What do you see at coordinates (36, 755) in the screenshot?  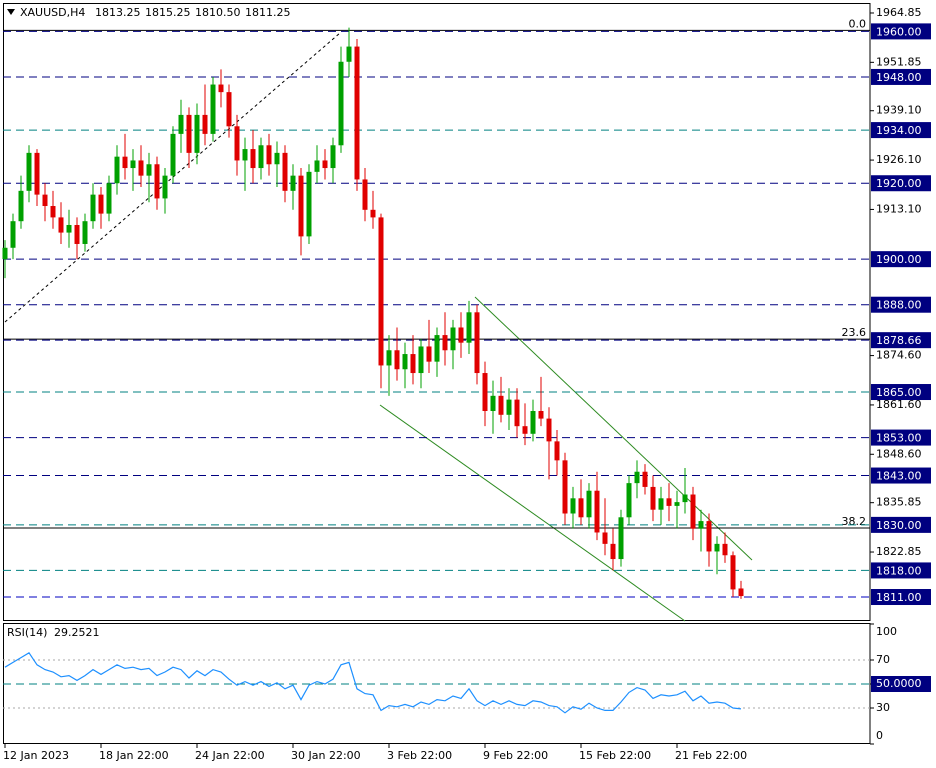 I see `x-tick-label: 12 Jan 2023` at bounding box center [36, 755].